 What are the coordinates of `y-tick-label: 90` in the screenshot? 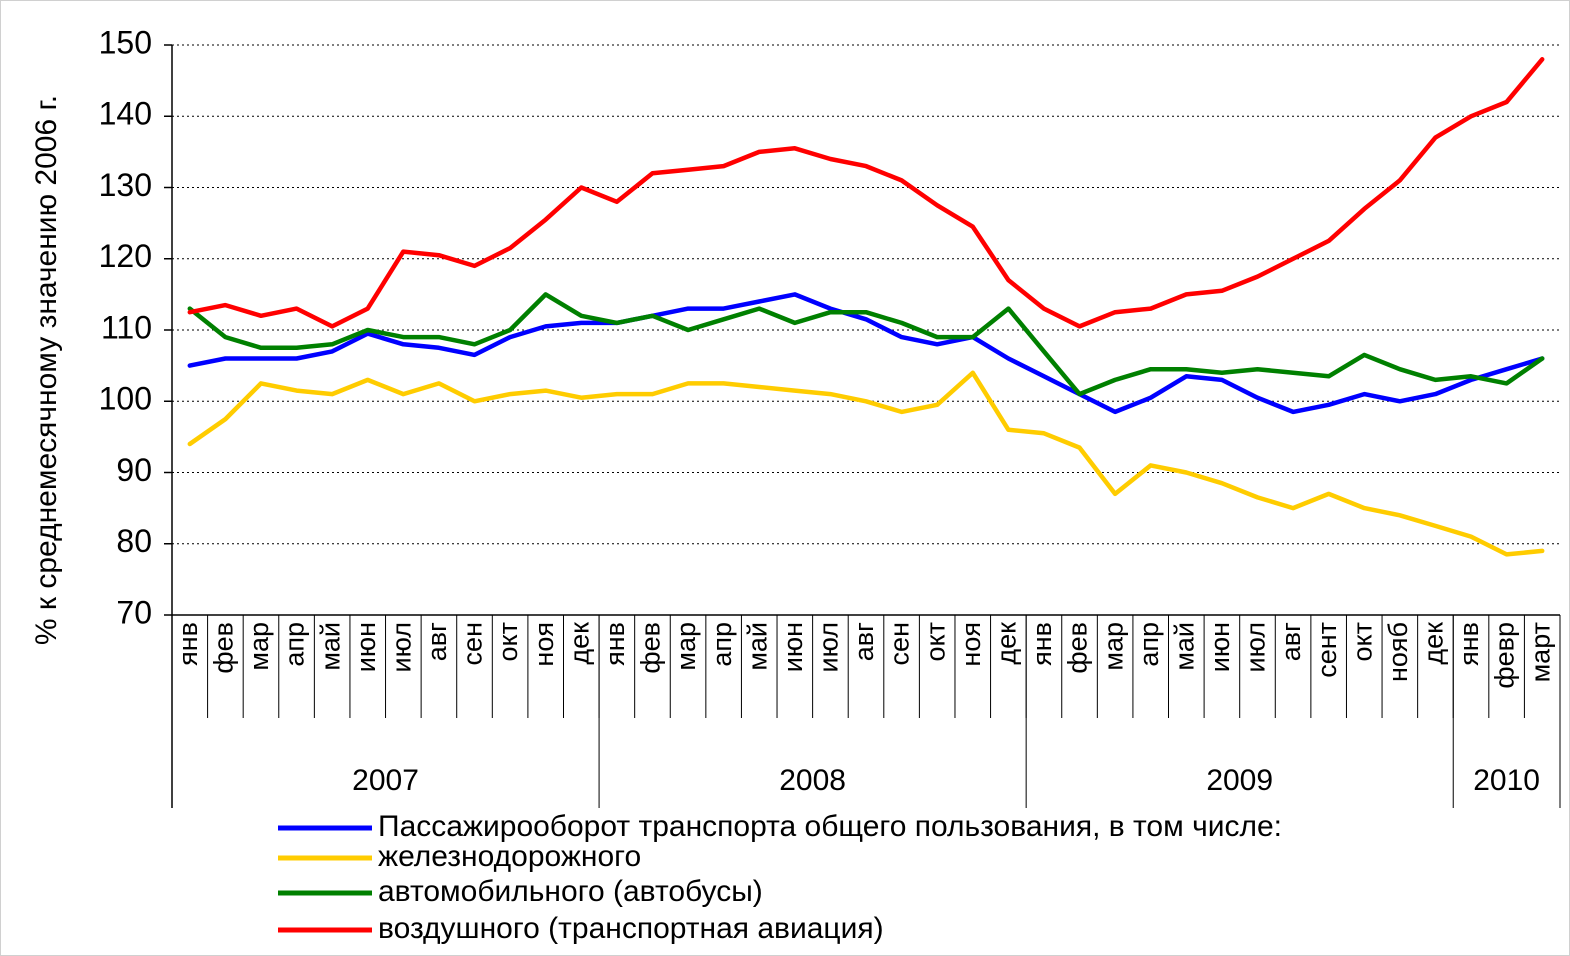 It's located at (134, 470).